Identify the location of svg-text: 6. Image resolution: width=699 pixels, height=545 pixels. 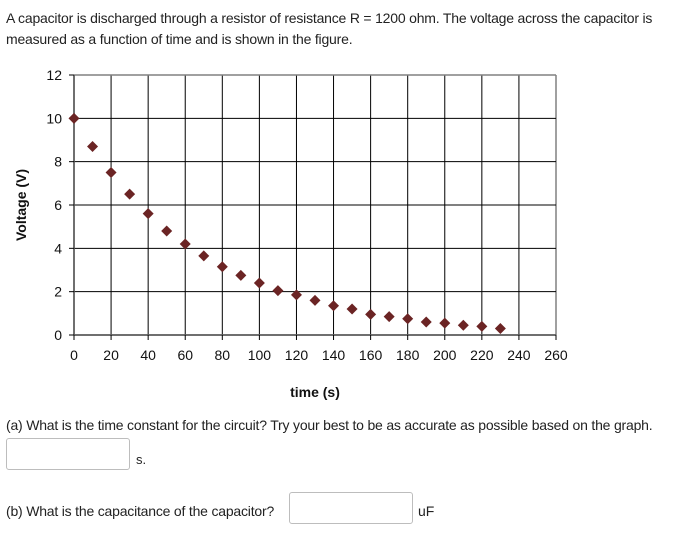
(58, 205).